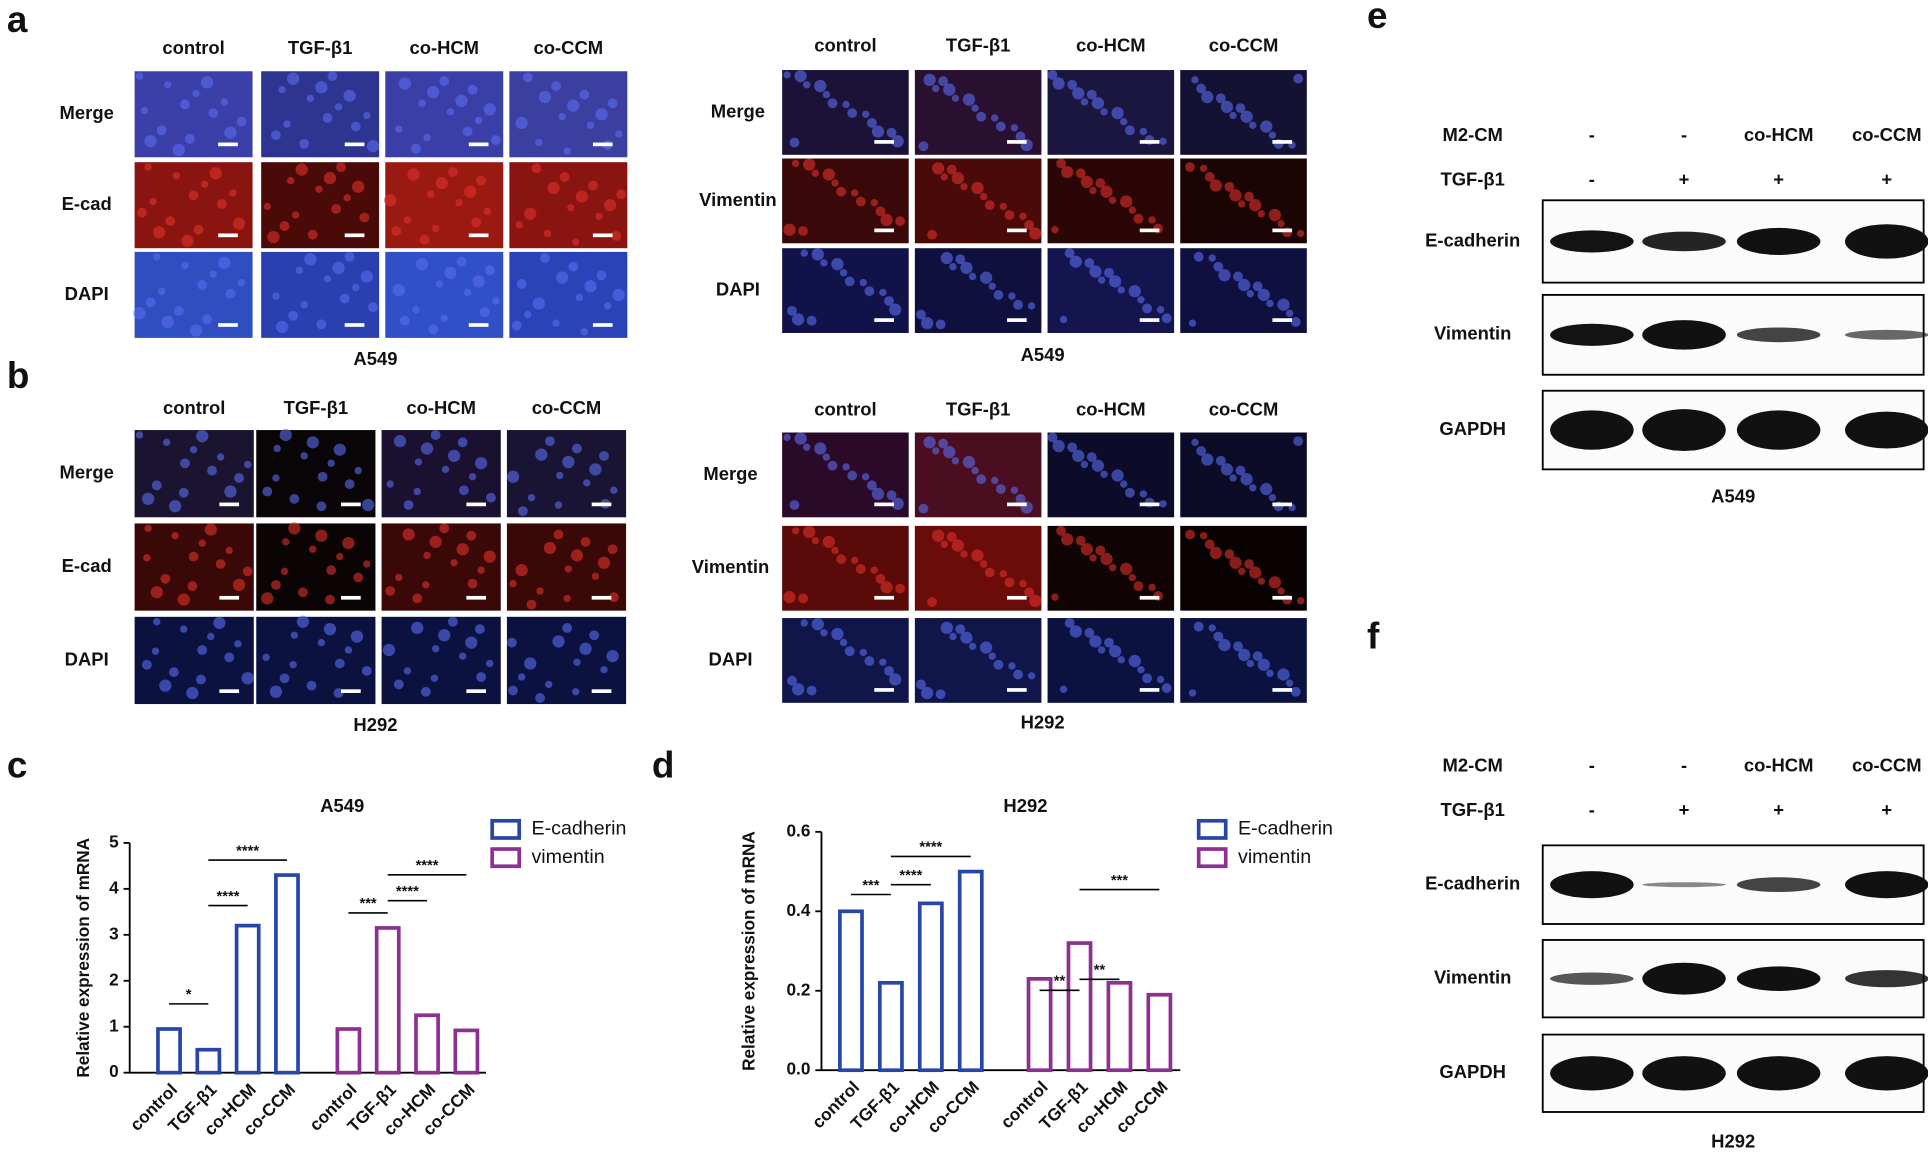 The height and width of the screenshot is (1155, 1928). I want to click on panel-letter: b, so click(18, 375).